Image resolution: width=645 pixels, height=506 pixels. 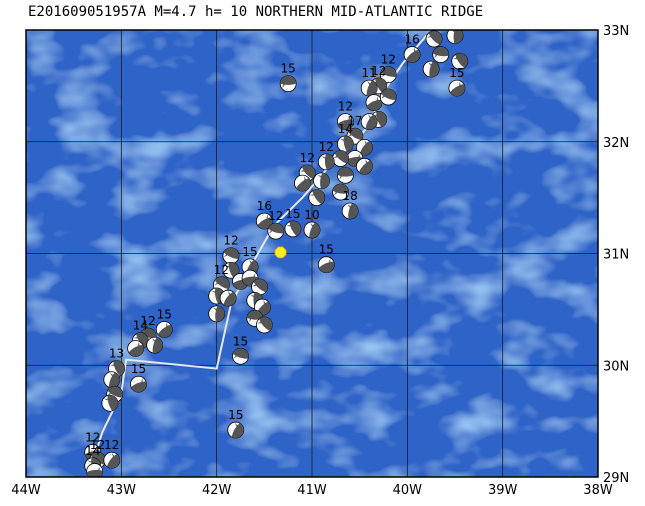 What do you see at coordinates (312, 223) in the screenshot?
I see `focal-mechanism: 10` at bounding box center [312, 223].